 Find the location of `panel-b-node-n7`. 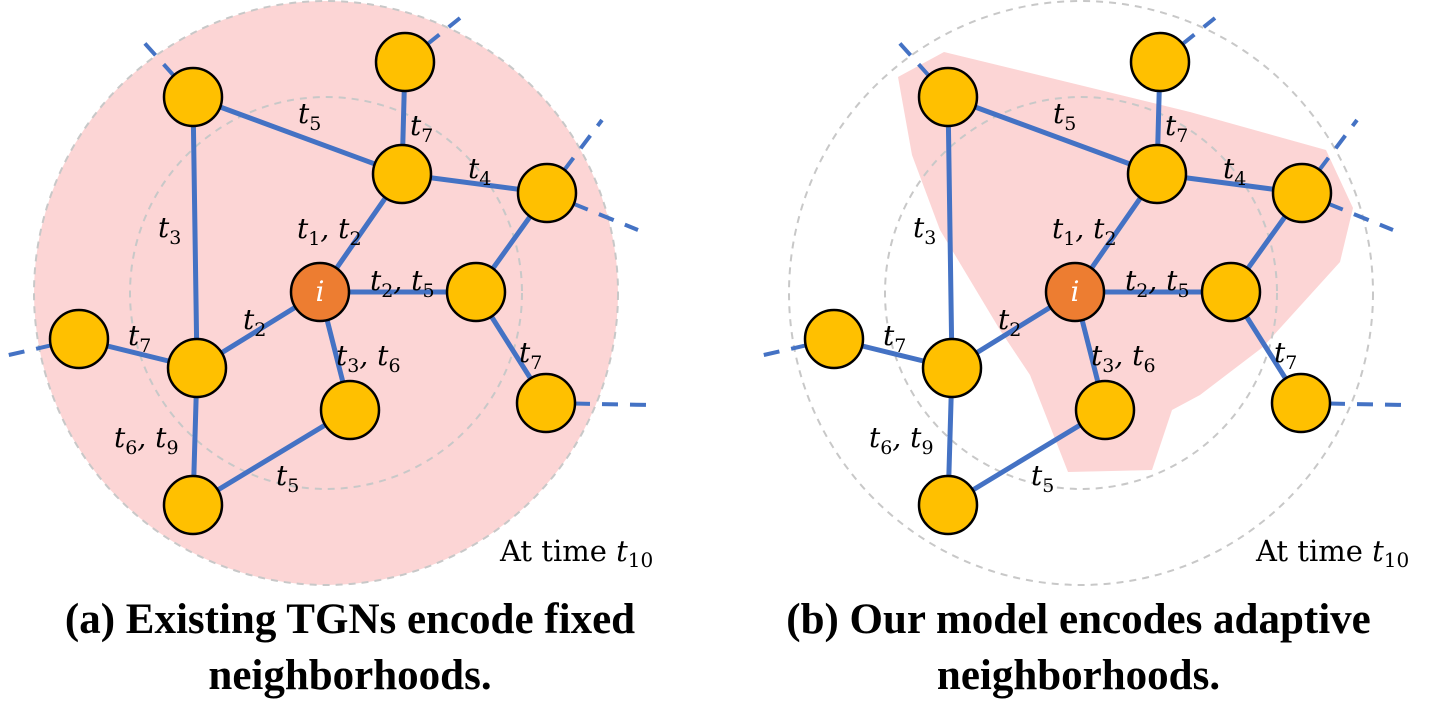

panel-b-node-n7 is located at coordinates (952, 368).